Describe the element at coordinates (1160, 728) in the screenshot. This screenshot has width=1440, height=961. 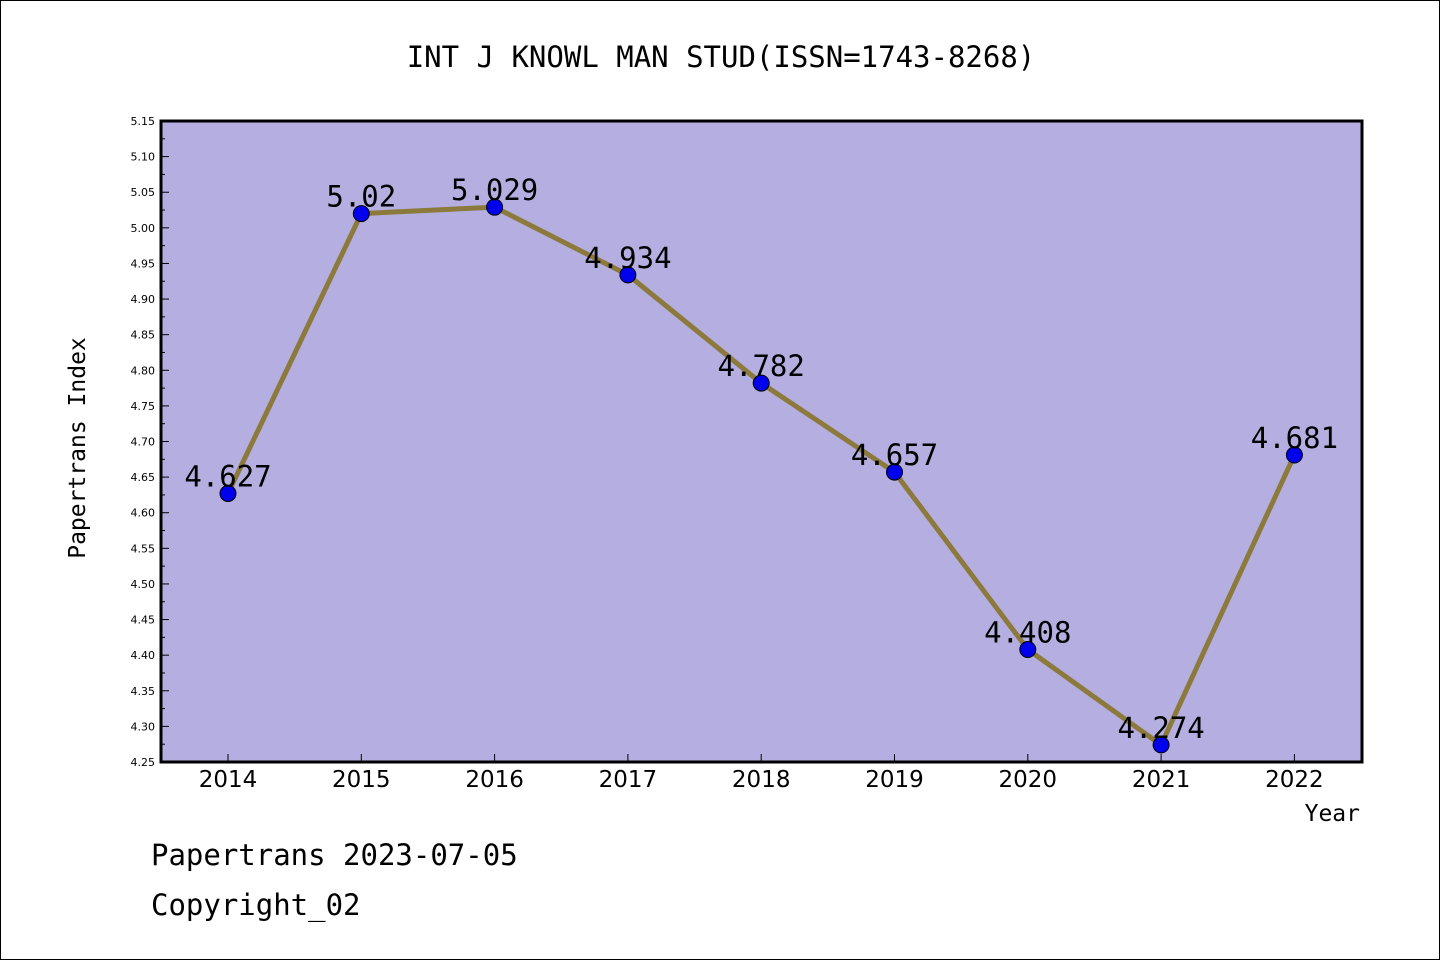
I see `data-label: 4.274` at that location.